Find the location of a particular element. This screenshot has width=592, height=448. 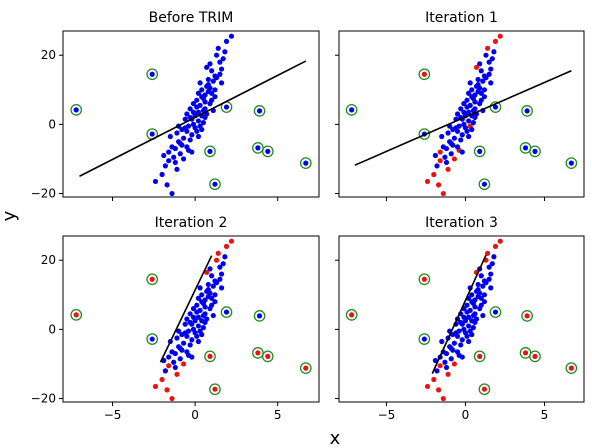

panel-title: Iteration 2 is located at coordinates (191, 223).